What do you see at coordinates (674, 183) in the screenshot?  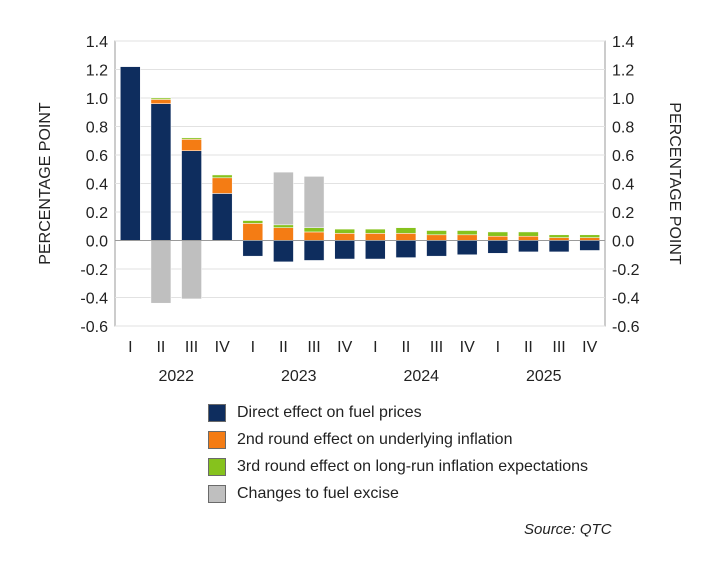 I see `y-axis-label-right: PERCENTAGE POINT` at bounding box center [674, 183].